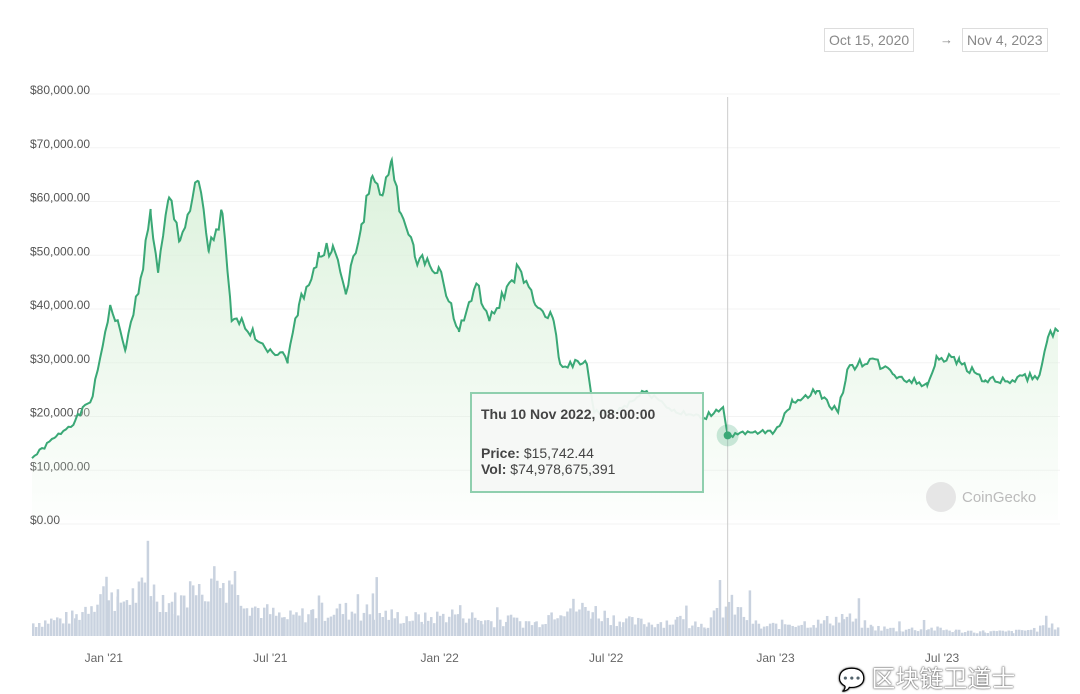 Image resolution: width=1080 pixels, height=694 pixels. I want to click on date-to-input: Nov 4, 2023, so click(1005, 40).